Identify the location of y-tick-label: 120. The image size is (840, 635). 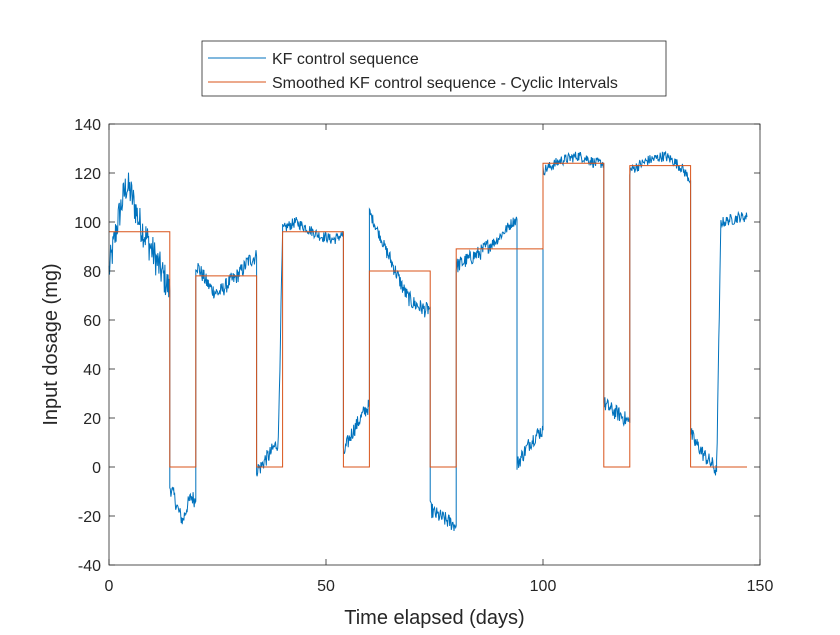
(87, 174).